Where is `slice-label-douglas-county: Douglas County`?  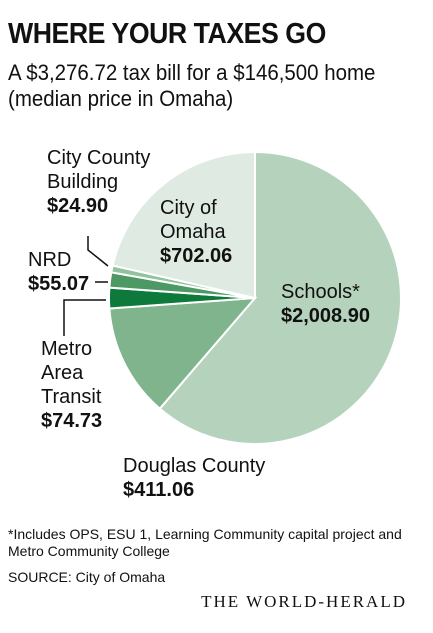
slice-label-douglas-county: Douglas County is located at coordinates (194, 466).